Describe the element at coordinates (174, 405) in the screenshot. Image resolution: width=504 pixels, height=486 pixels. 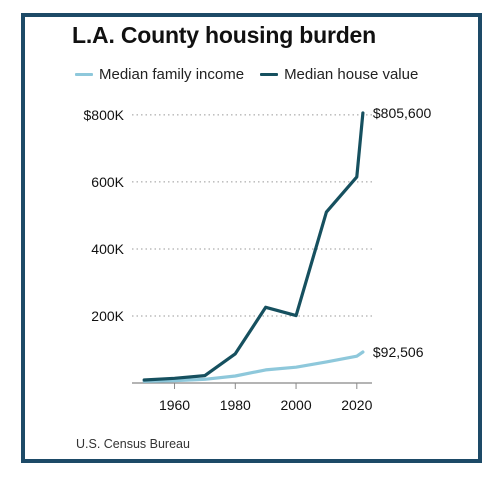
I see `x-tick-label: 1960` at that location.